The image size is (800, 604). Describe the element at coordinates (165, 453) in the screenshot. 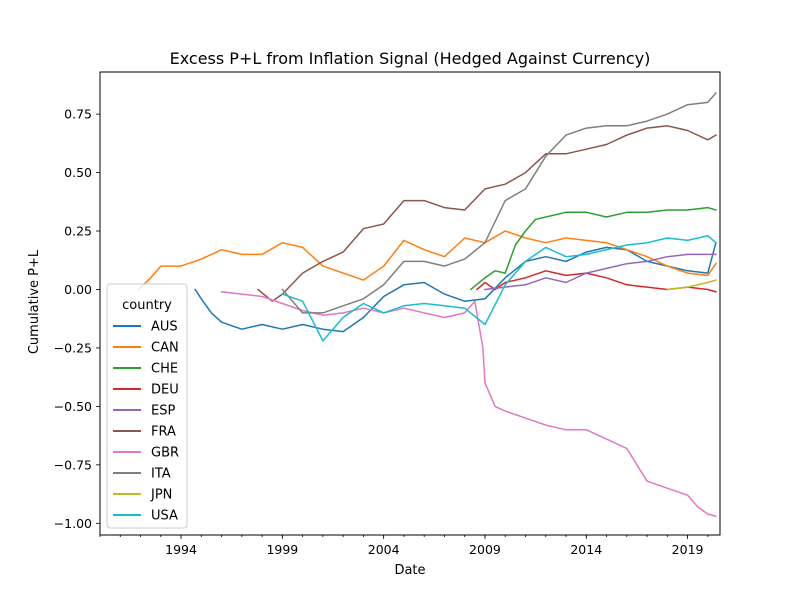

I see `legend-label-gbr: GBR` at that location.